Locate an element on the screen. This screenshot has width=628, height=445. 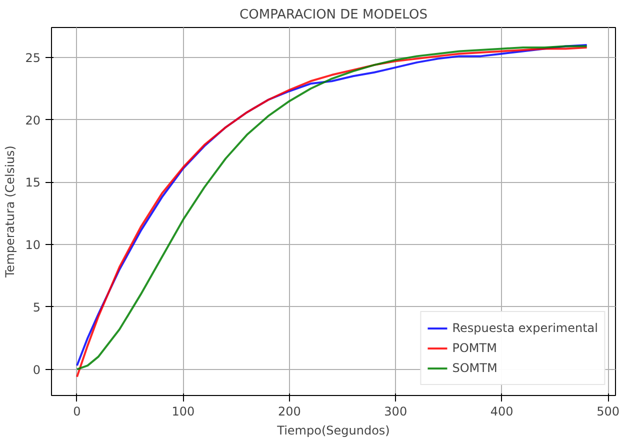
x-tick-label: 100 is located at coordinates (183, 411).